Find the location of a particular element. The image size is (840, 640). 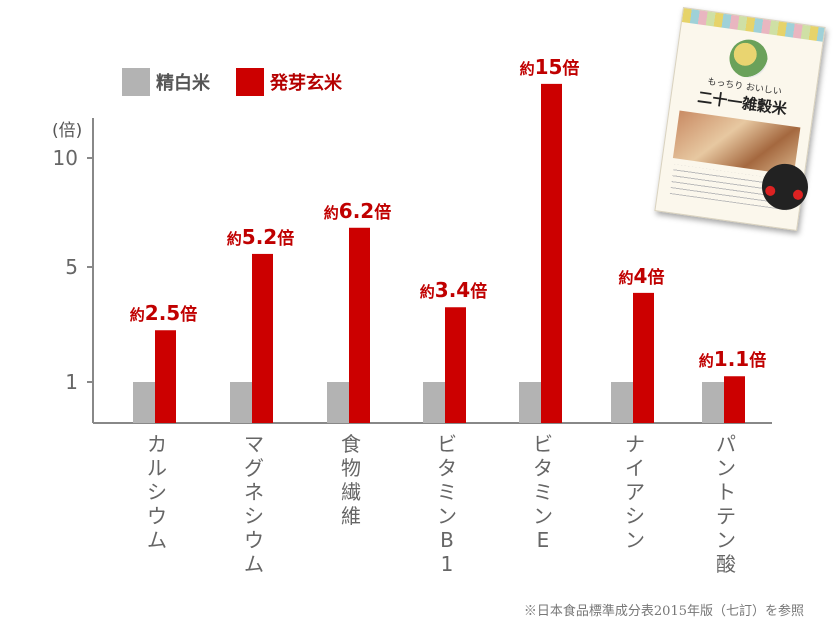

category-label: ビタミンB1 is located at coordinates (447, 504).